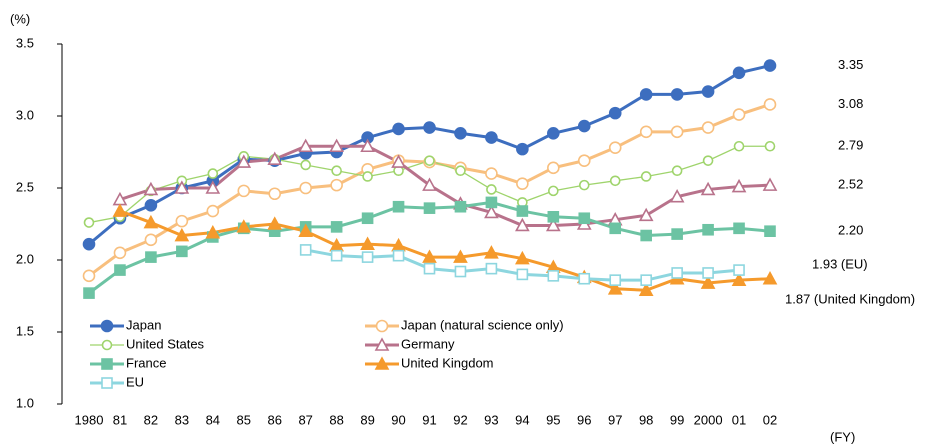 This screenshot has width=952, height=448. What do you see at coordinates (850, 184) in the screenshot?
I see `value-label: 2.52` at bounding box center [850, 184].